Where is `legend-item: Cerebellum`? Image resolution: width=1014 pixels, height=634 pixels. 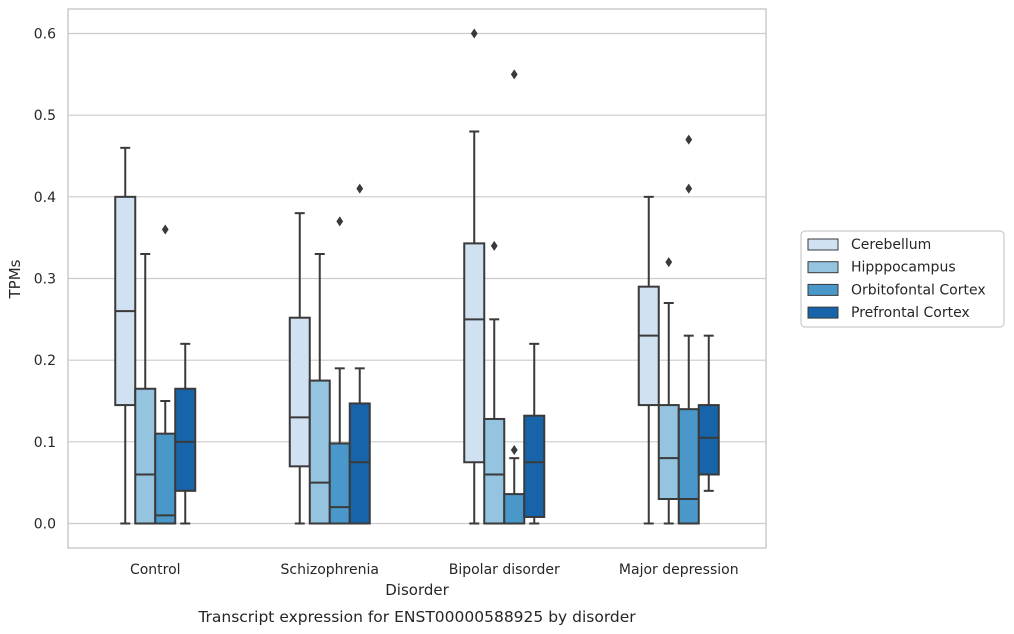 legend-item: Cerebellum is located at coordinates (869, 245).